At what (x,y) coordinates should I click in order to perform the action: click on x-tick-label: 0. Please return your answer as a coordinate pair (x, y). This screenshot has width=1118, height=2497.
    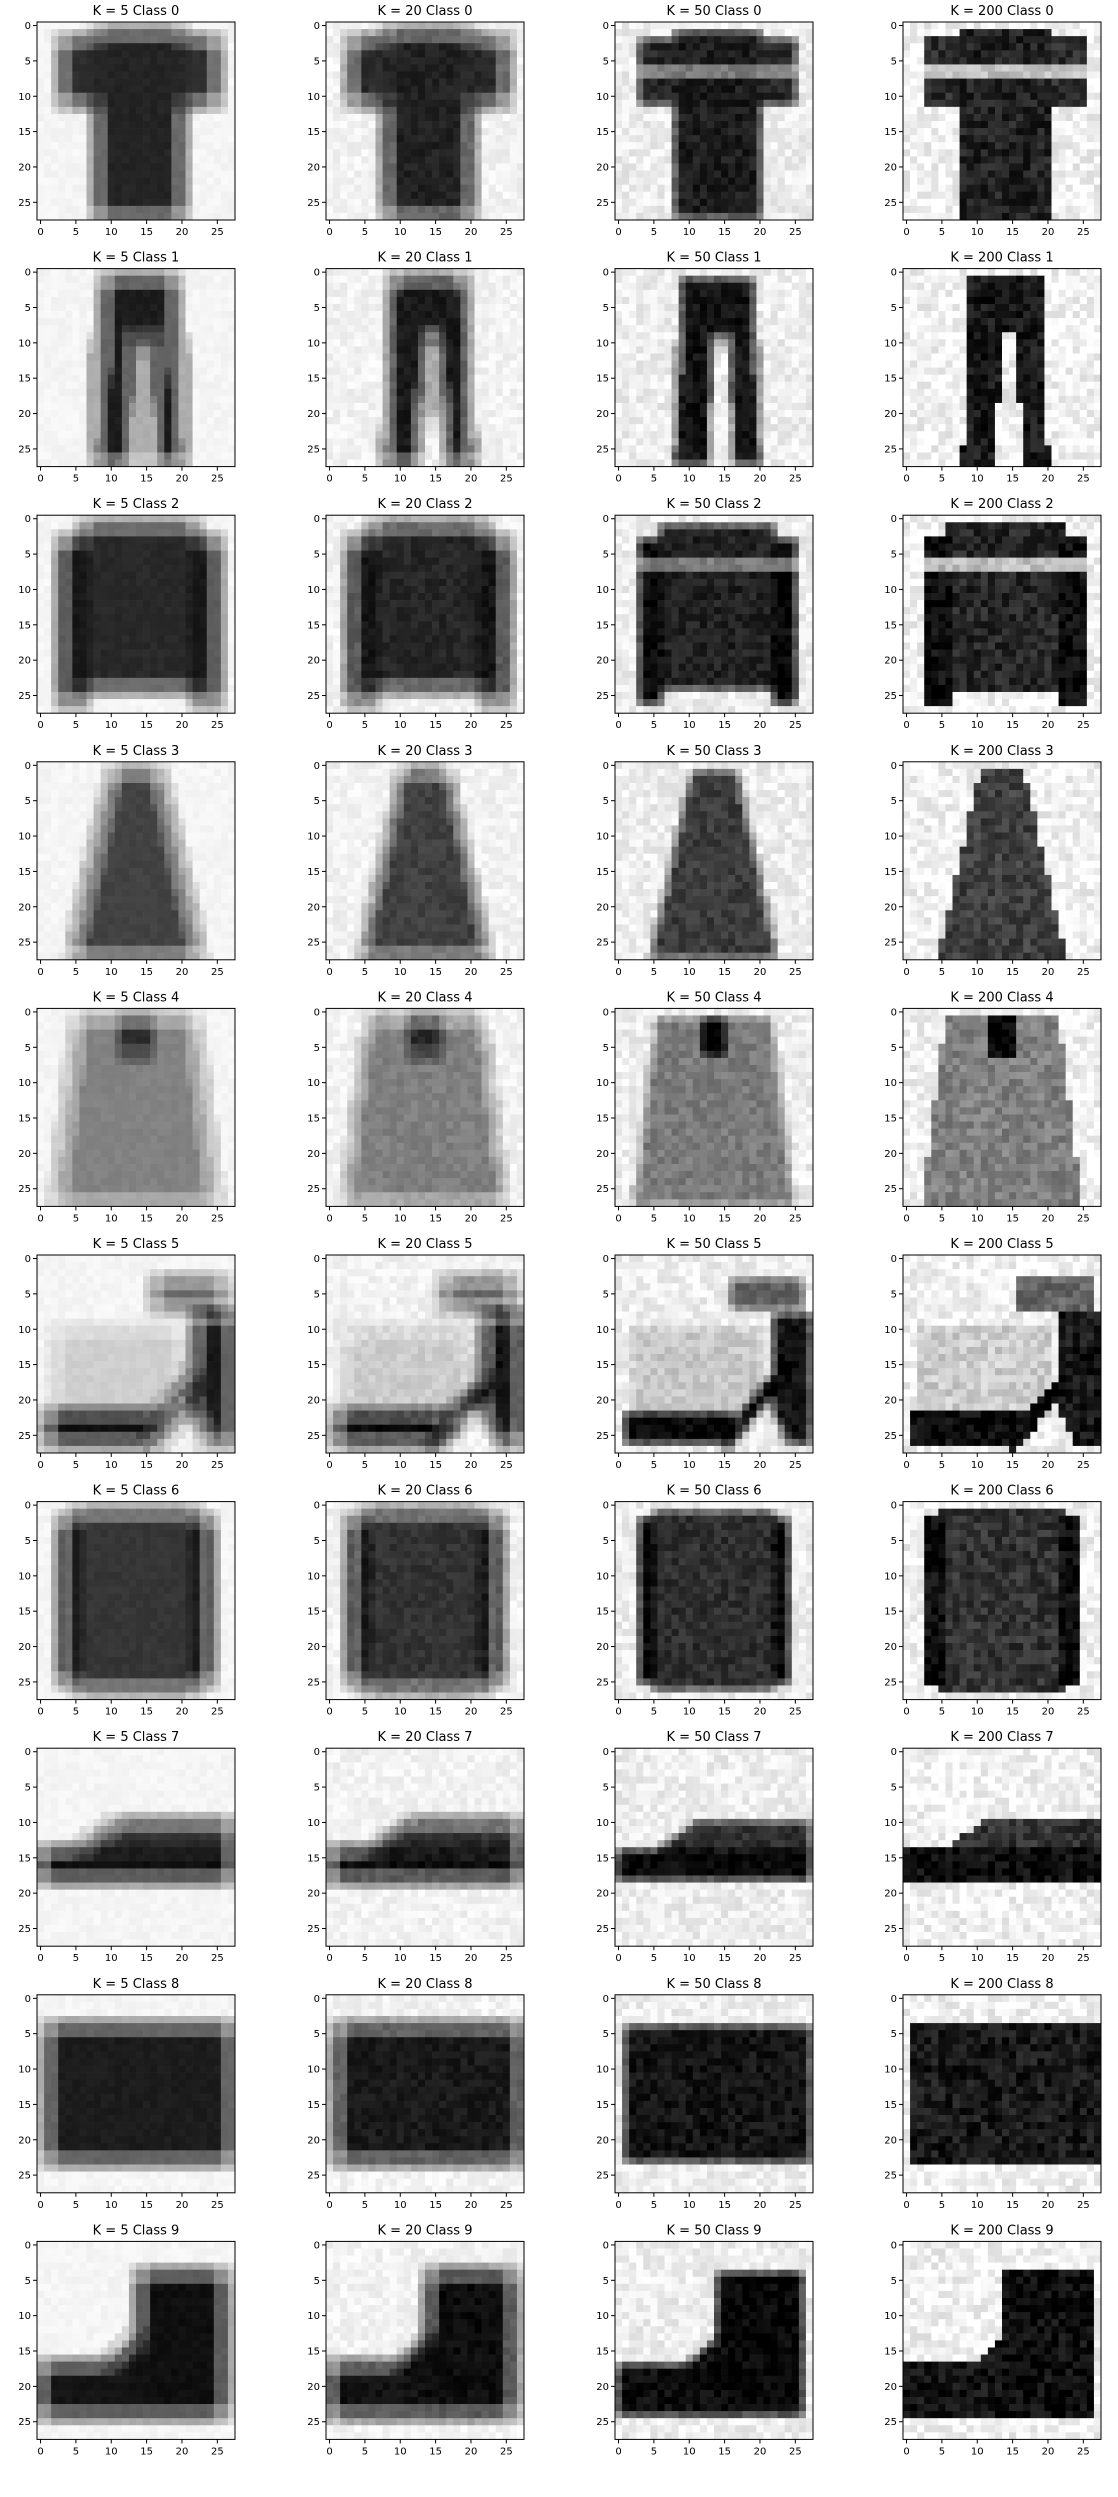
    Looking at the image, I should click on (329, 232).